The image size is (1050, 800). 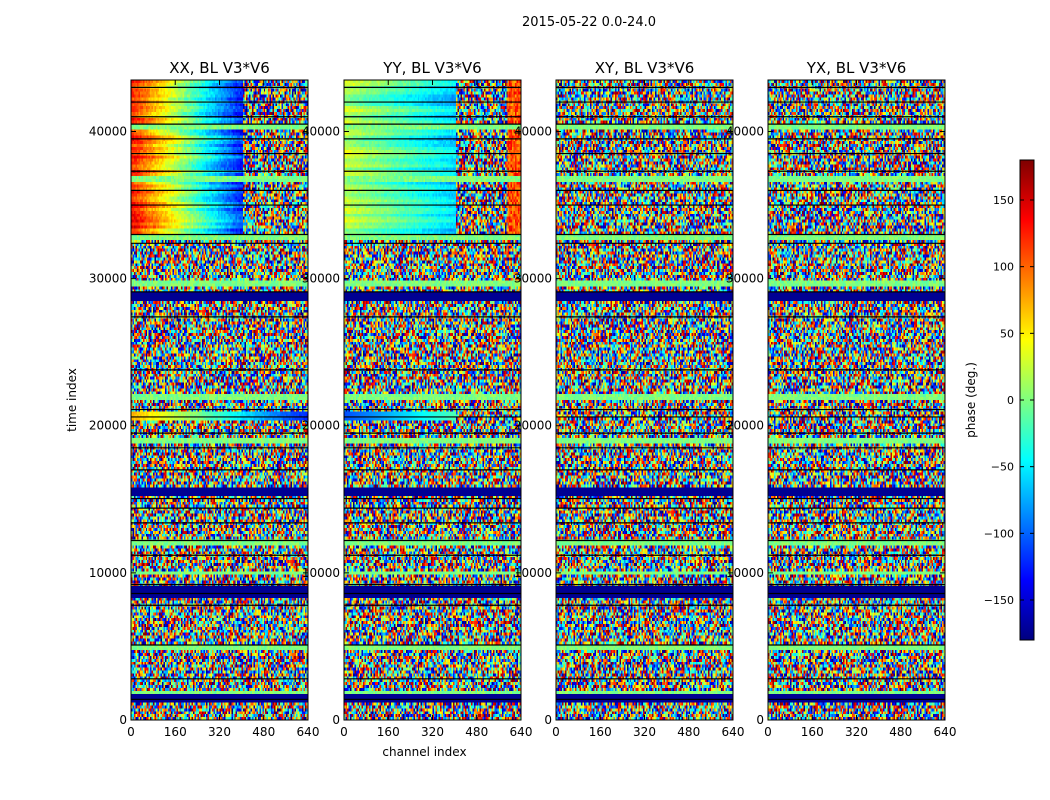 I want to click on colorbar-ticks: −150 −100 −50 0 50 100 150, so click(x=1009, y=400).